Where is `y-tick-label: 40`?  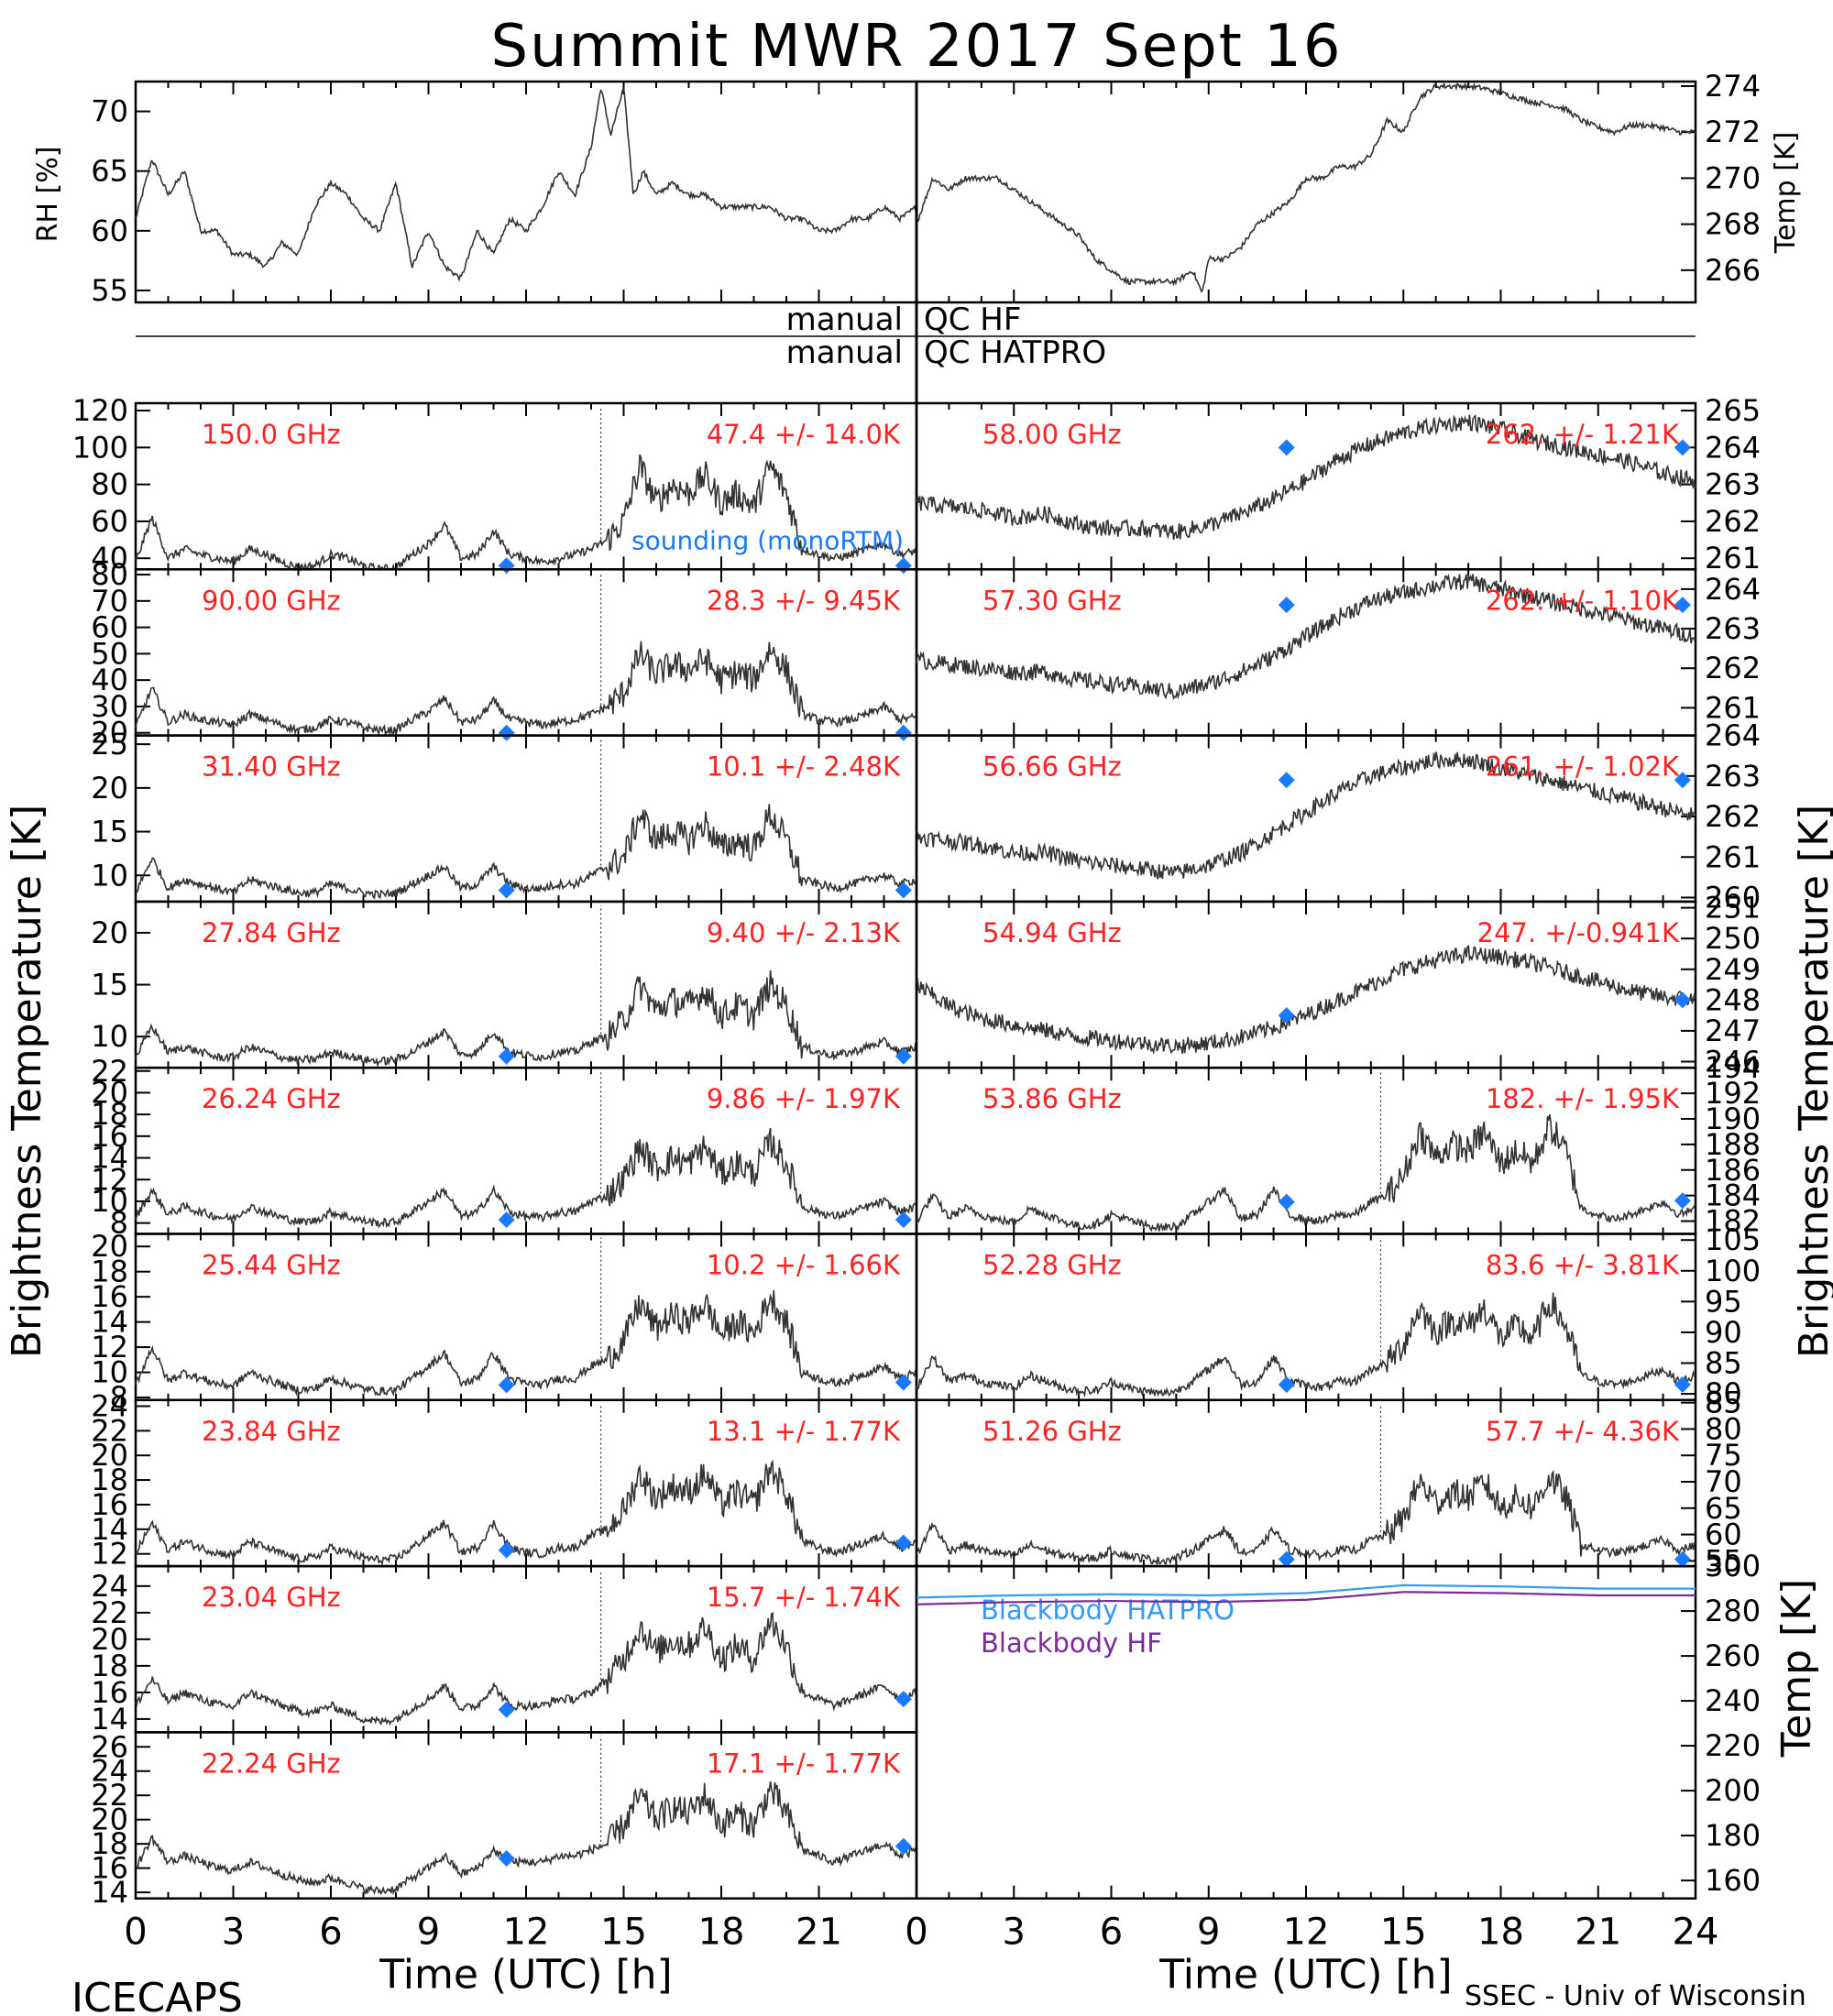 y-tick-label: 40 is located at coordinates (109, 558).